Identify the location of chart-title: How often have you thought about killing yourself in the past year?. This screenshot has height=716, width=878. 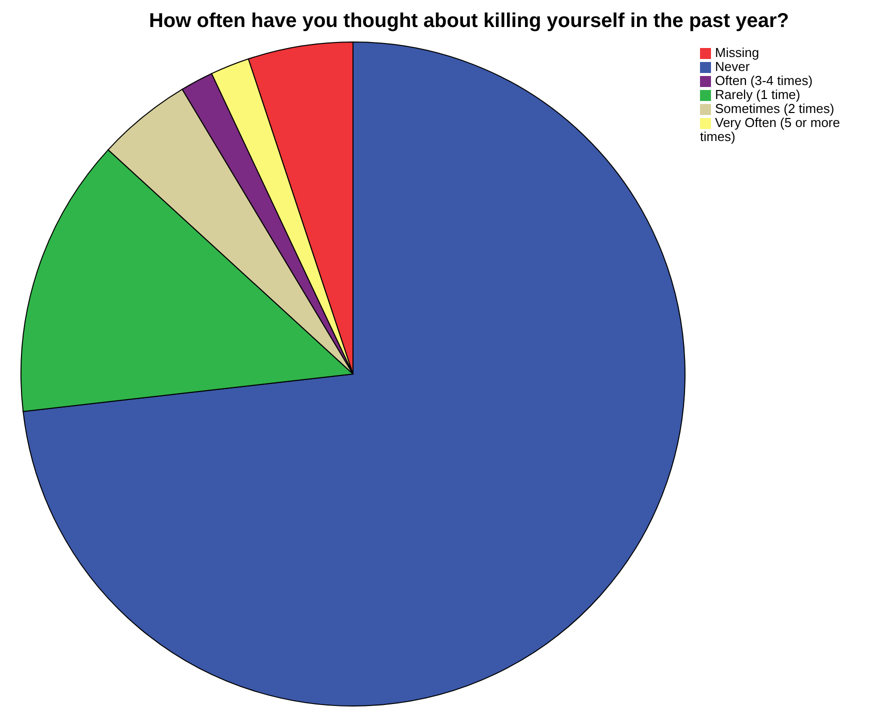
(469, 21).